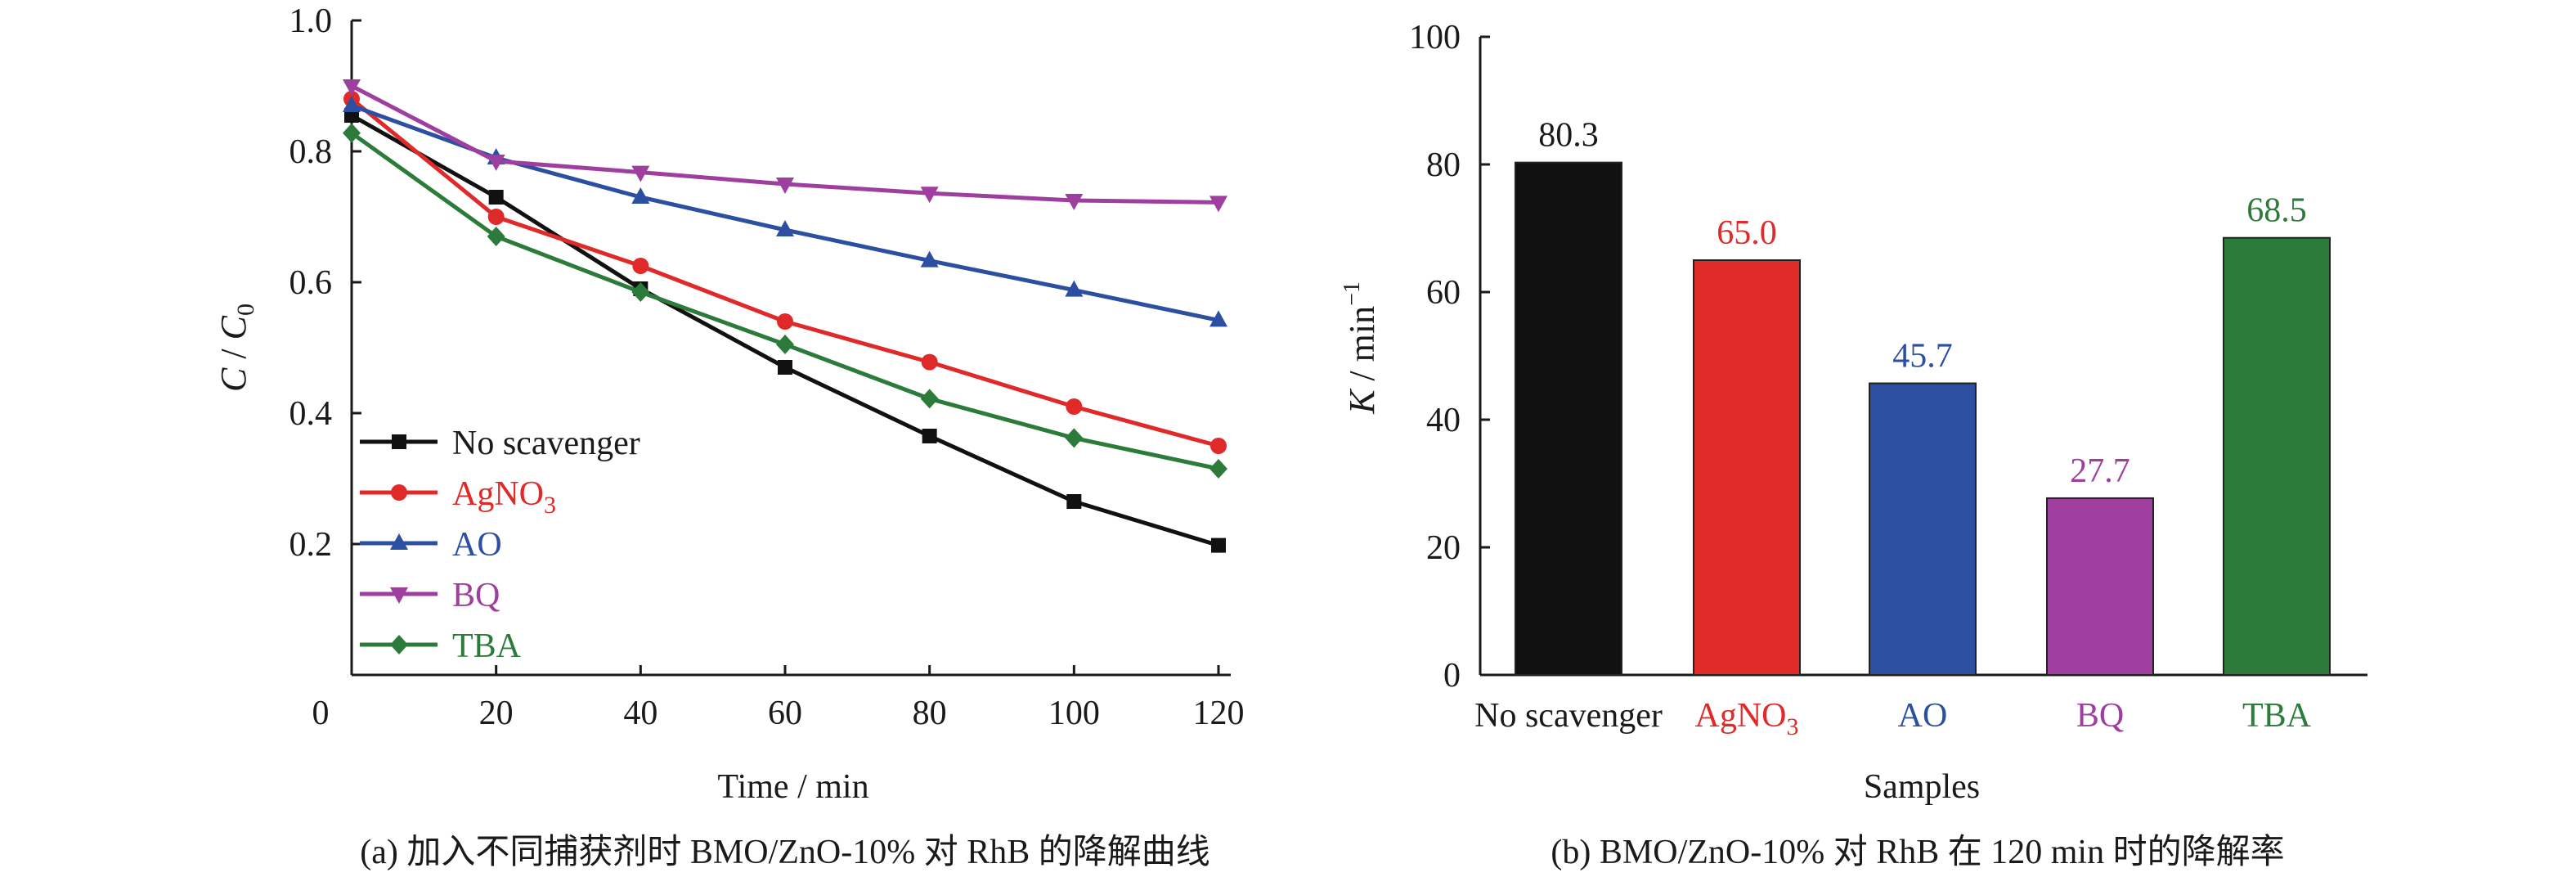 The height and width of the screenshot is (886, 2576). Describe the element at coordinates (236, 348) in the screenshot. I see `line-chart-y-axis-label: C / C0` at that location.